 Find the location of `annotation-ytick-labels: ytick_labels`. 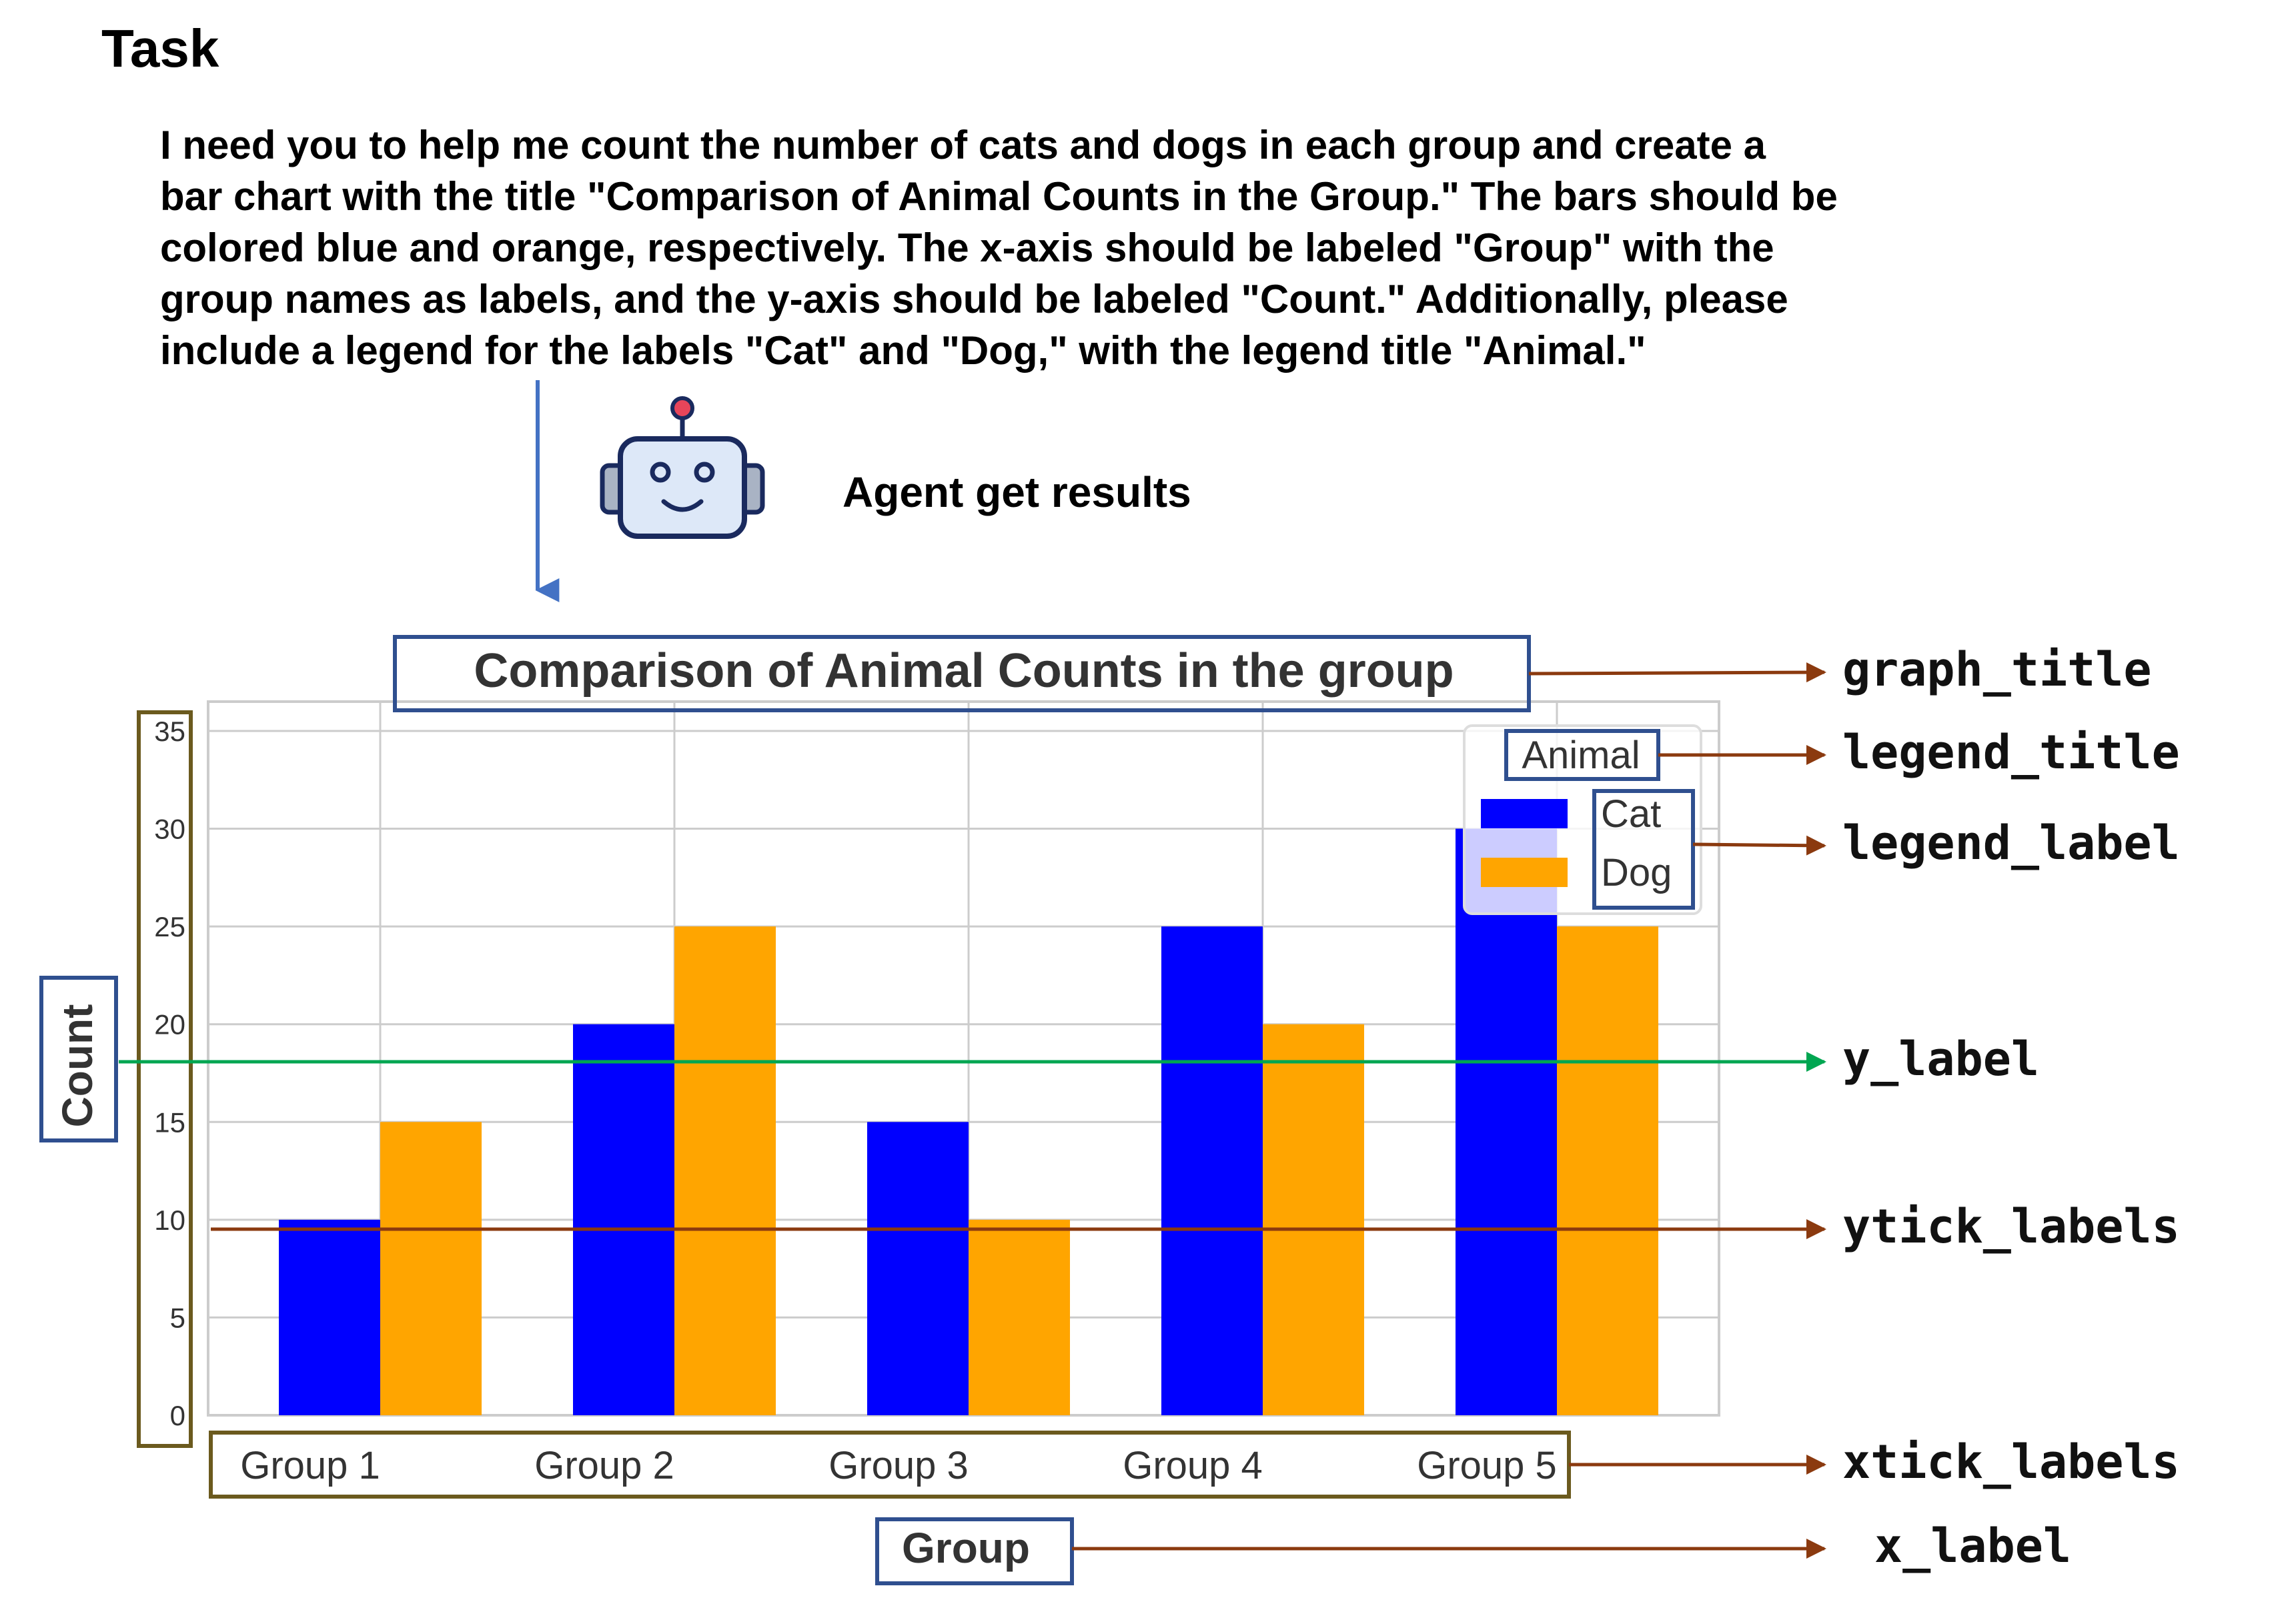

annotation-ytick-labels: ytick_labels is located at coordinates (2011, 1226).